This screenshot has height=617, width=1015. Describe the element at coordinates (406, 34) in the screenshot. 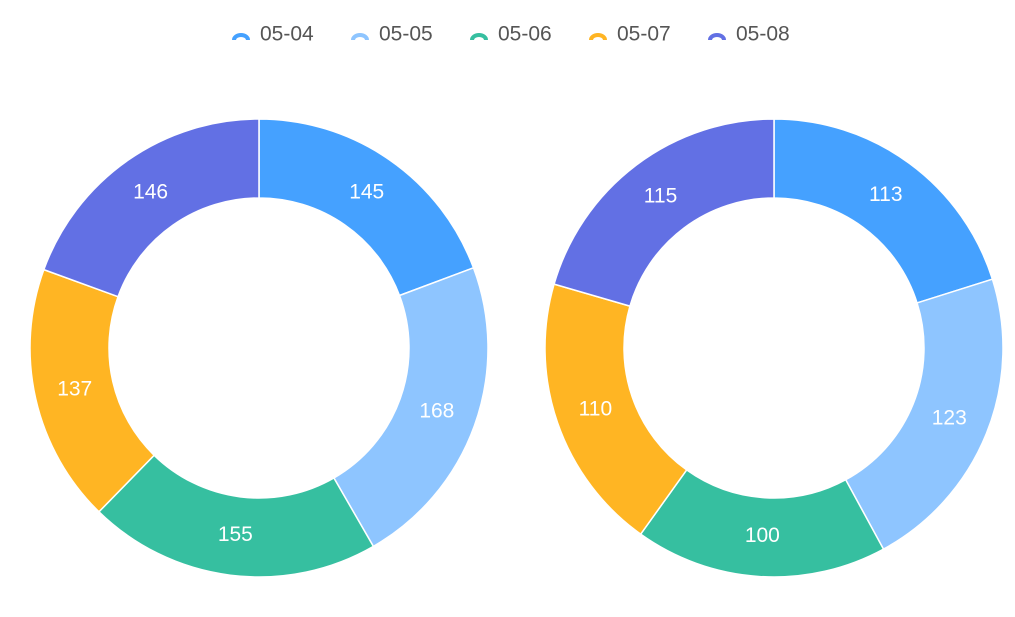

I see `legend-label: 05-05` at that location.